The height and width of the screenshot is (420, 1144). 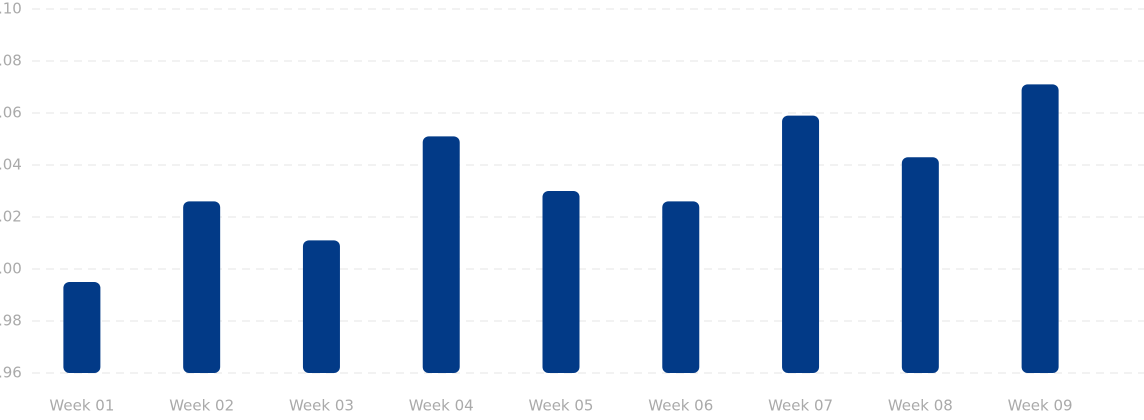 What do you see at coordinates (11, 373) in the screenshot?
I see `y-tick-label: .96` at bounding box center [11, 373].